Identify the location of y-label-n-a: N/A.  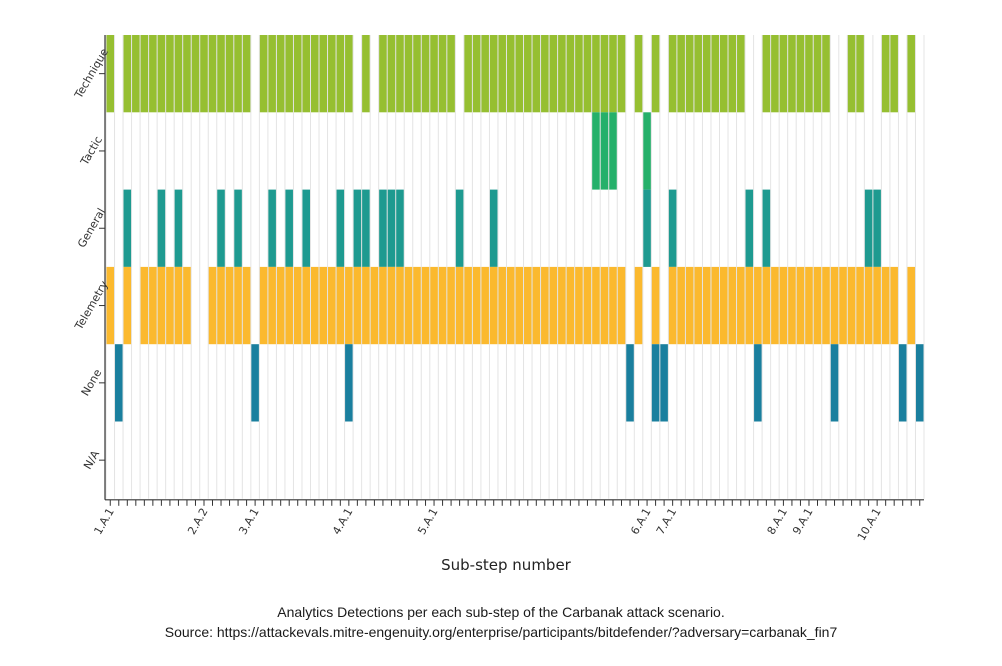
(91, 460).